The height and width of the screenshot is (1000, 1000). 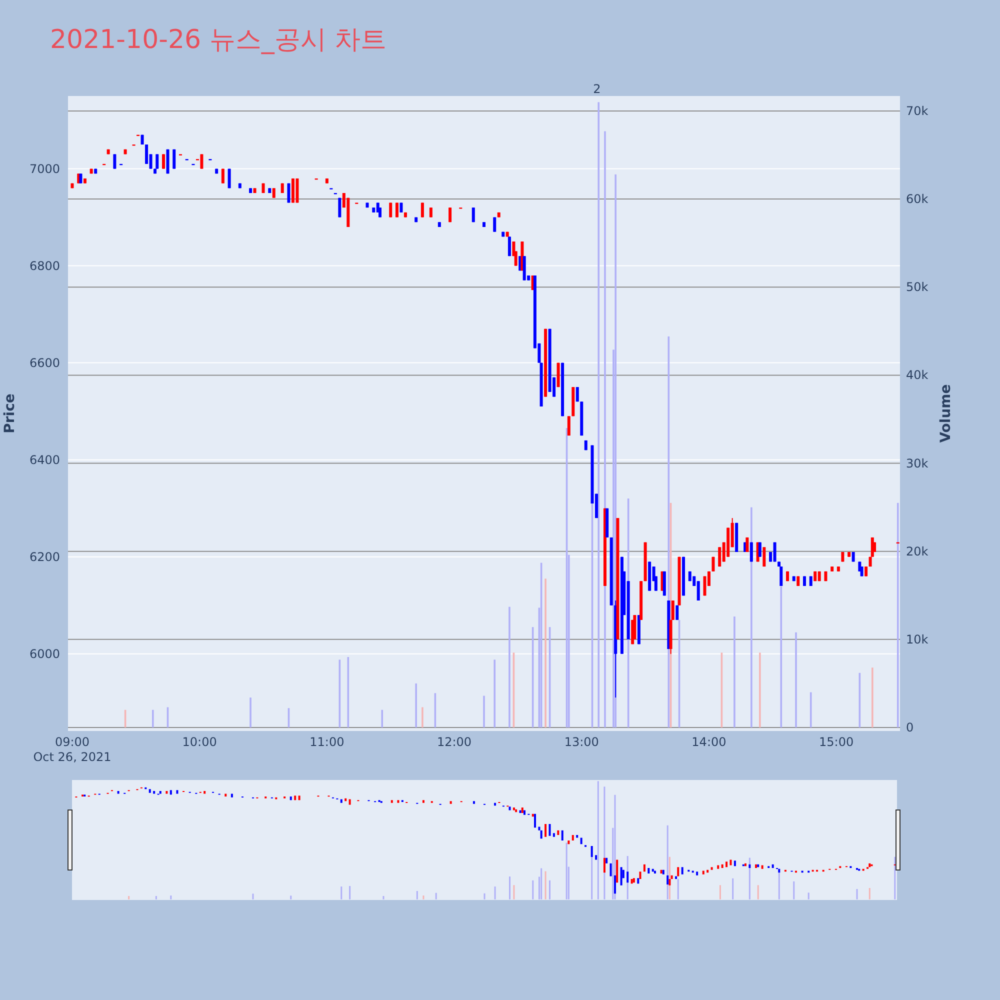 What do you see at coordinates (44, 169) in the screenshot?
I see `y-tick-label: 7000` at bounding box center [44, 169].